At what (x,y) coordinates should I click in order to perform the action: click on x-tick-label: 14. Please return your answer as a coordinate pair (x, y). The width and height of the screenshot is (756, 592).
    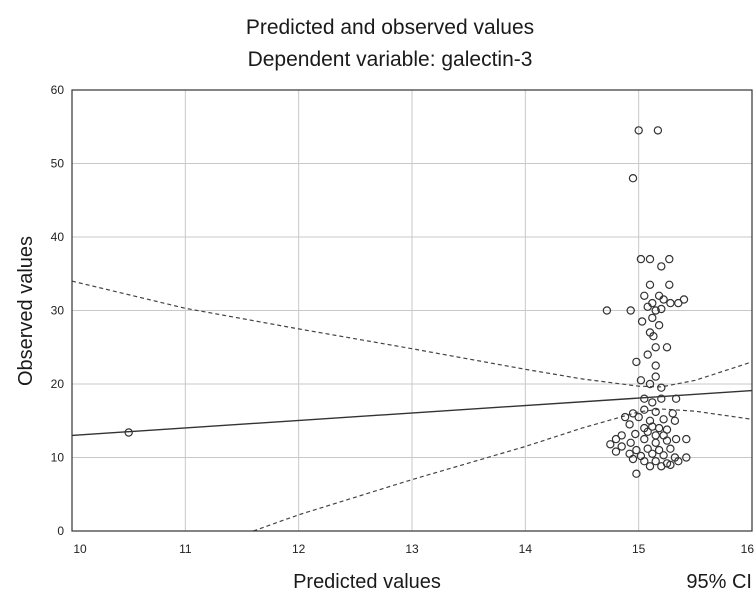
    Looking at the image, I should click on (526, 549).